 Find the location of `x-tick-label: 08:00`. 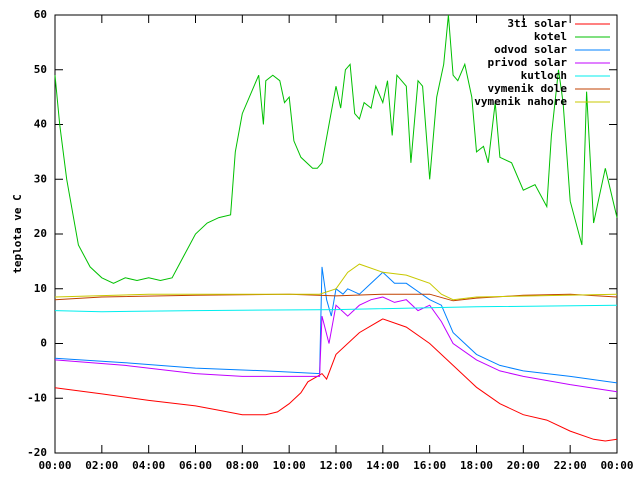

x-tick-label: 08:00 is located at coordinates (242, 465).